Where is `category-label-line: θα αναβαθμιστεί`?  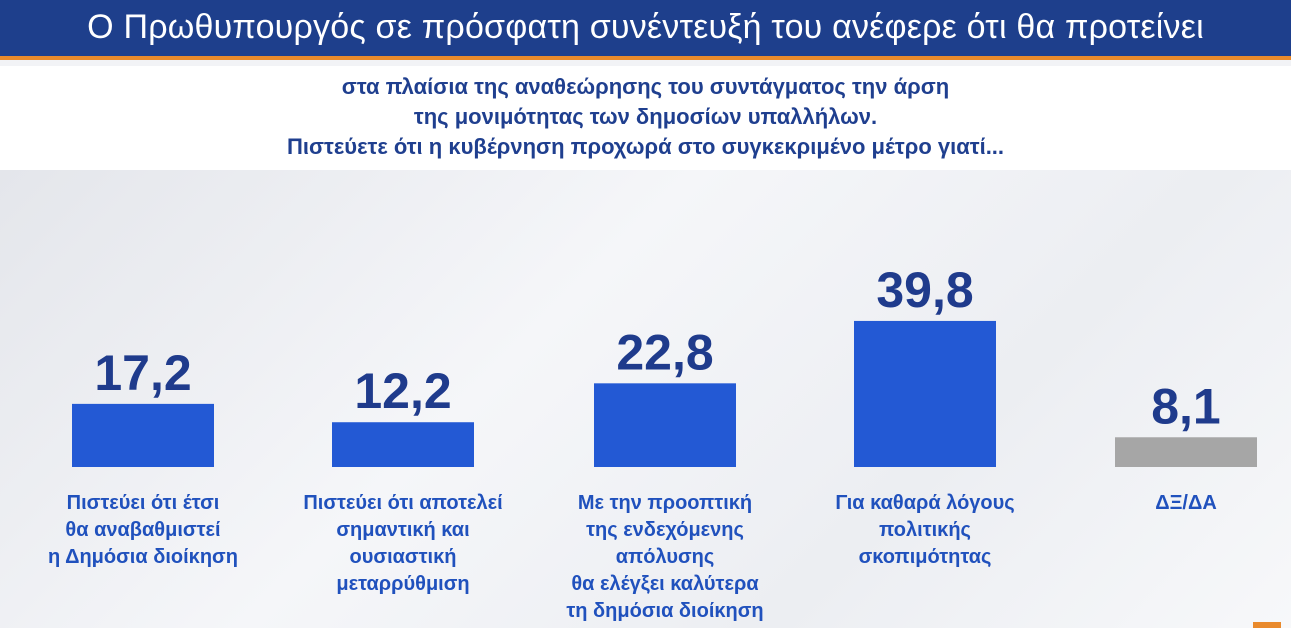
category-label-line: θα αναβαθμιστεί is located at coordinates (142, 530).